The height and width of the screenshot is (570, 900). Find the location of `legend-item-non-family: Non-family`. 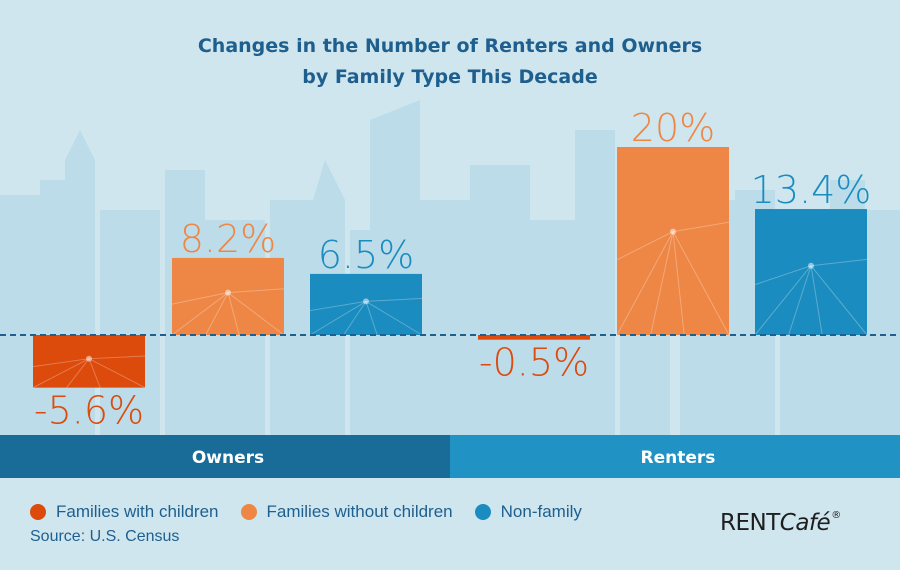

legend-item-non-family: Non-family is located at coordinates (528, 512).